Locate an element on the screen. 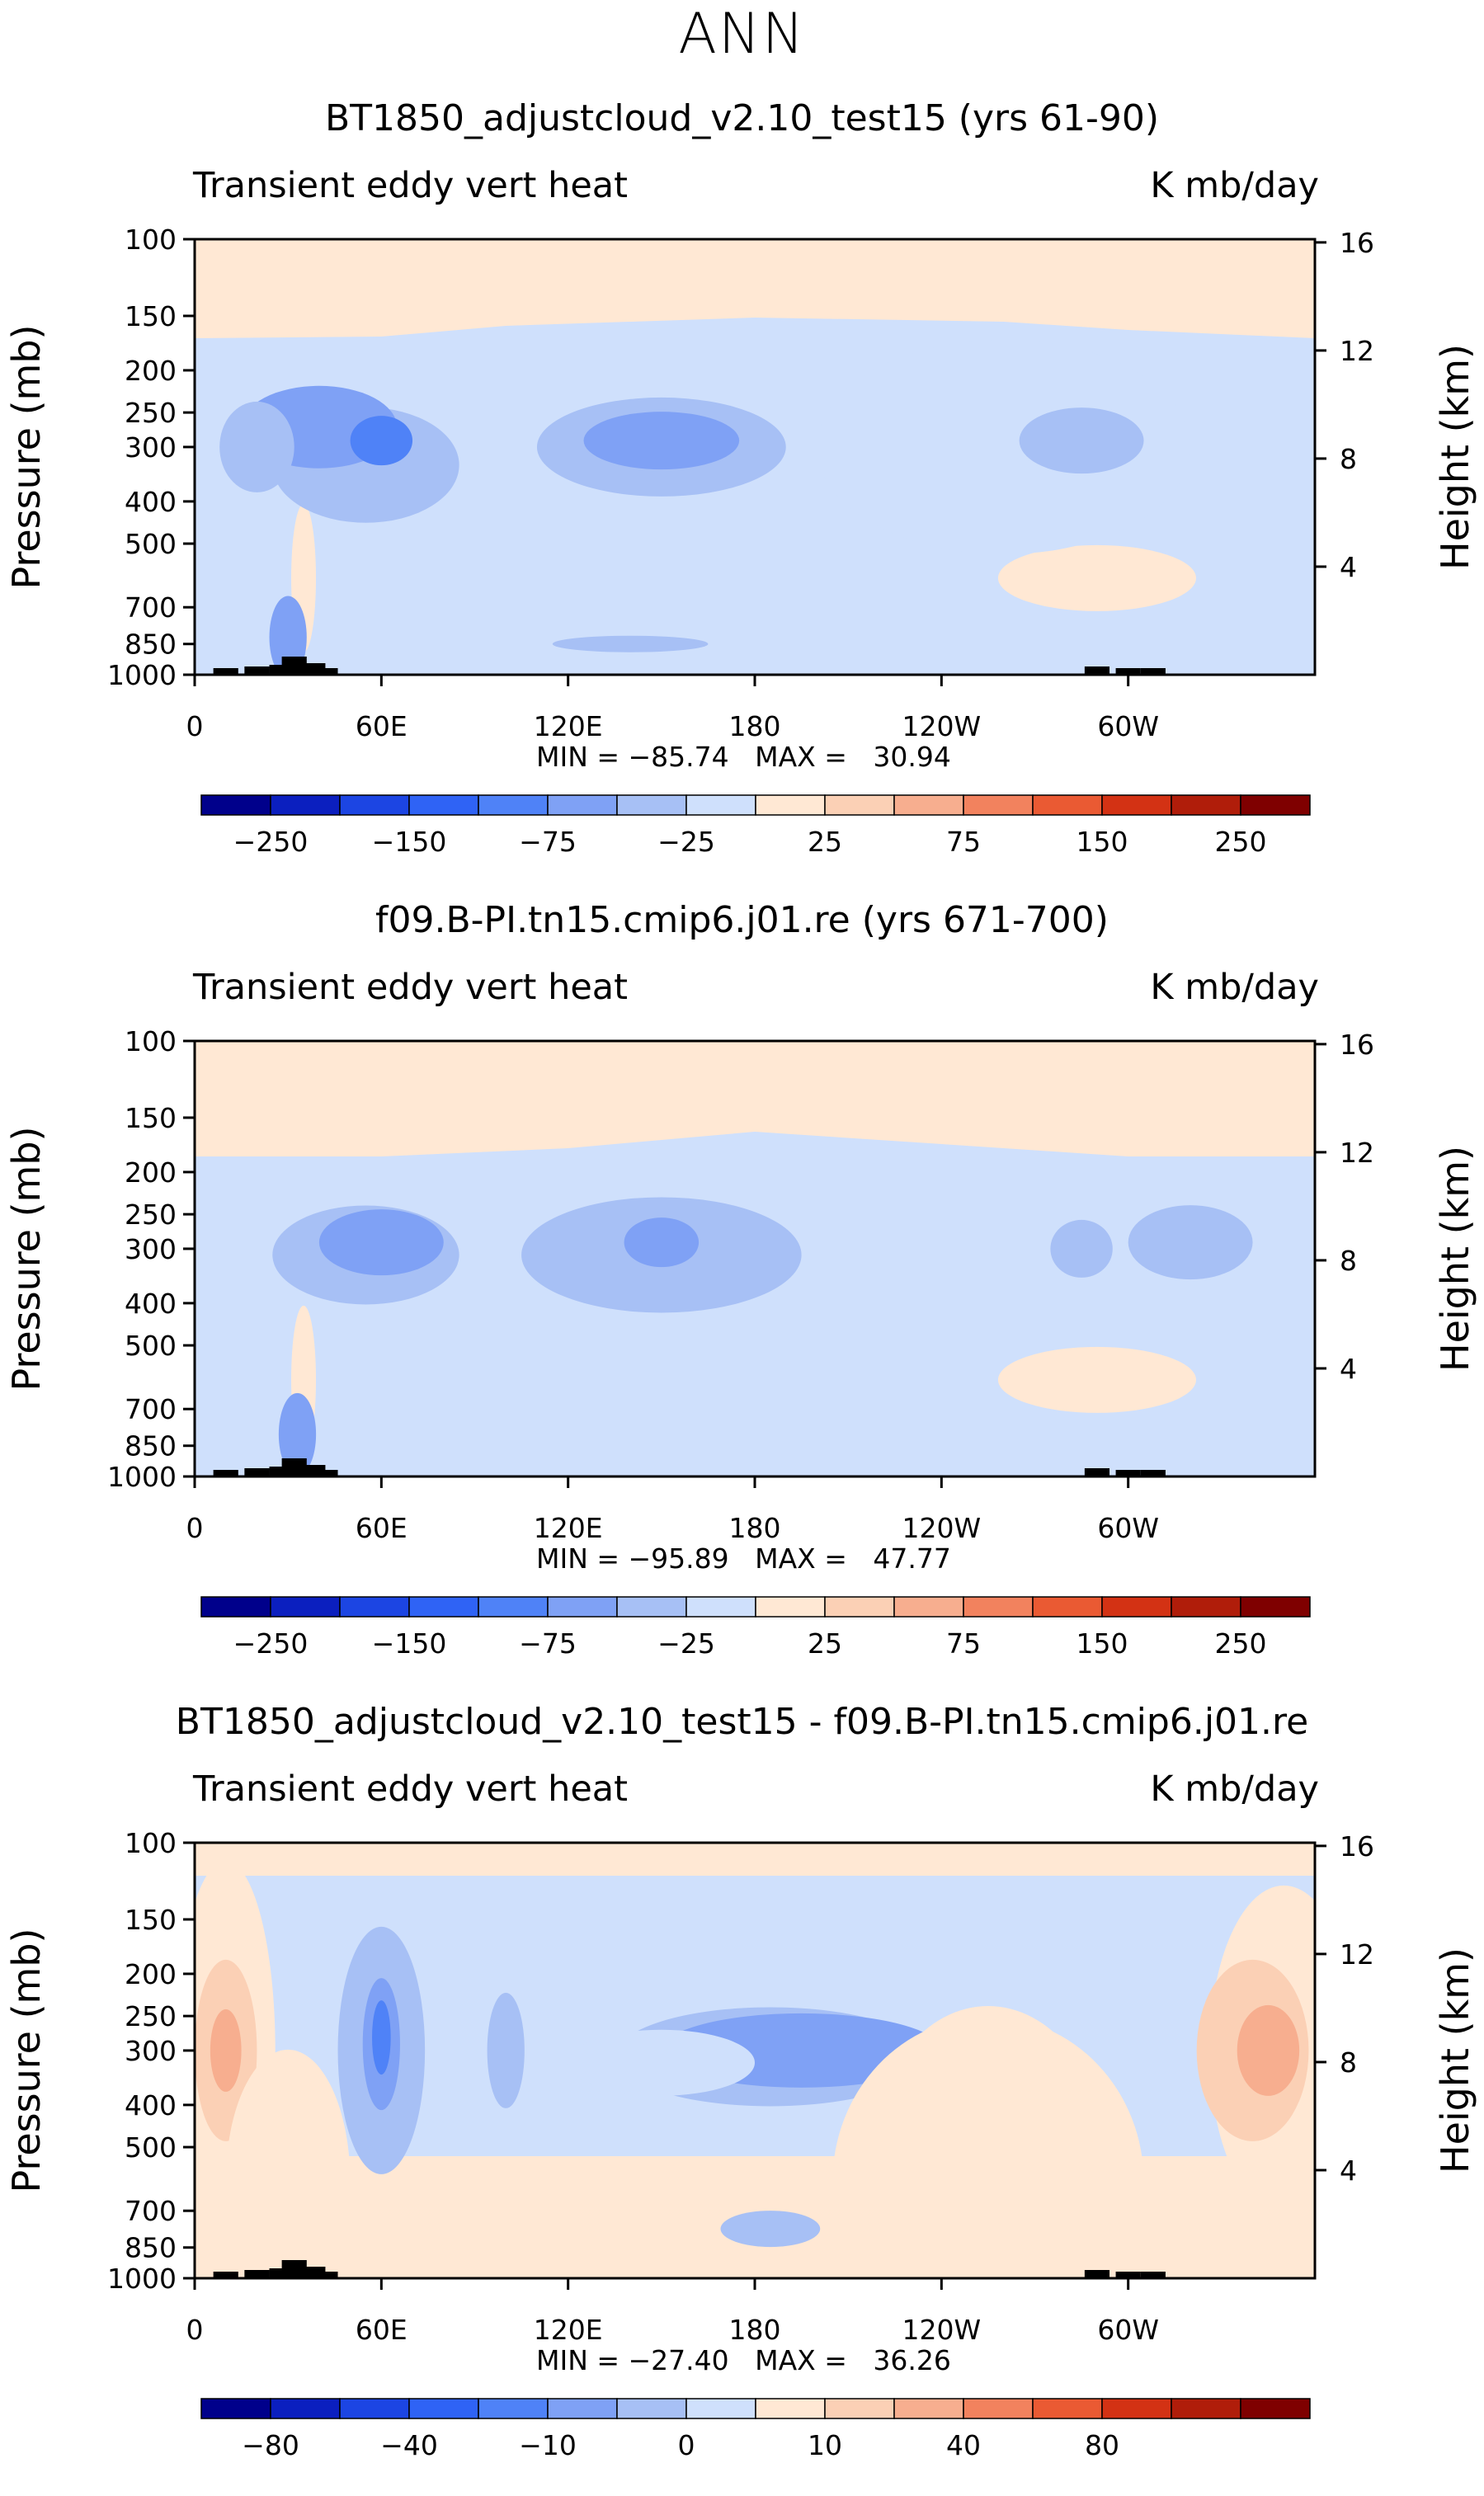 This screenshot has width=1484, height=2496. pressure-tick-label: 300 is located at coordinates (151, 2051).